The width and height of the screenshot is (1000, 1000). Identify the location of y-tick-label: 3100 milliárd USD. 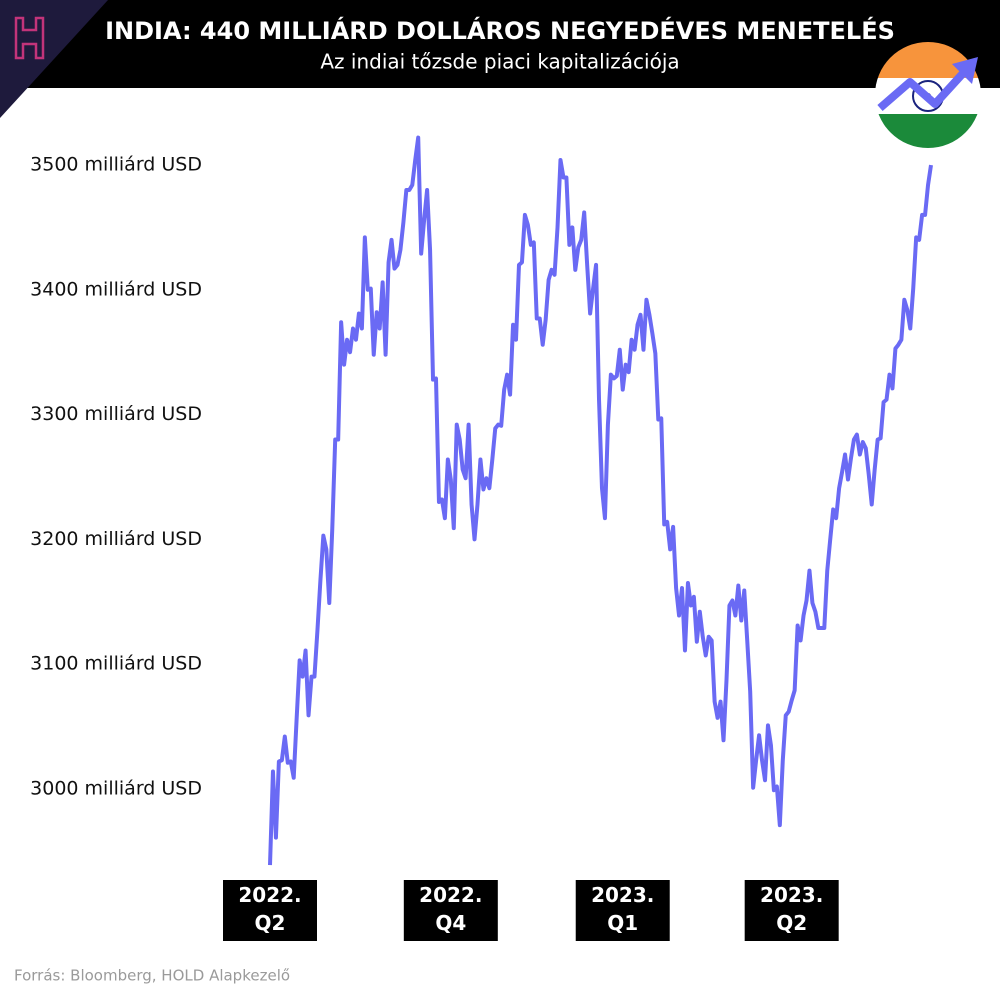
(116, 664).